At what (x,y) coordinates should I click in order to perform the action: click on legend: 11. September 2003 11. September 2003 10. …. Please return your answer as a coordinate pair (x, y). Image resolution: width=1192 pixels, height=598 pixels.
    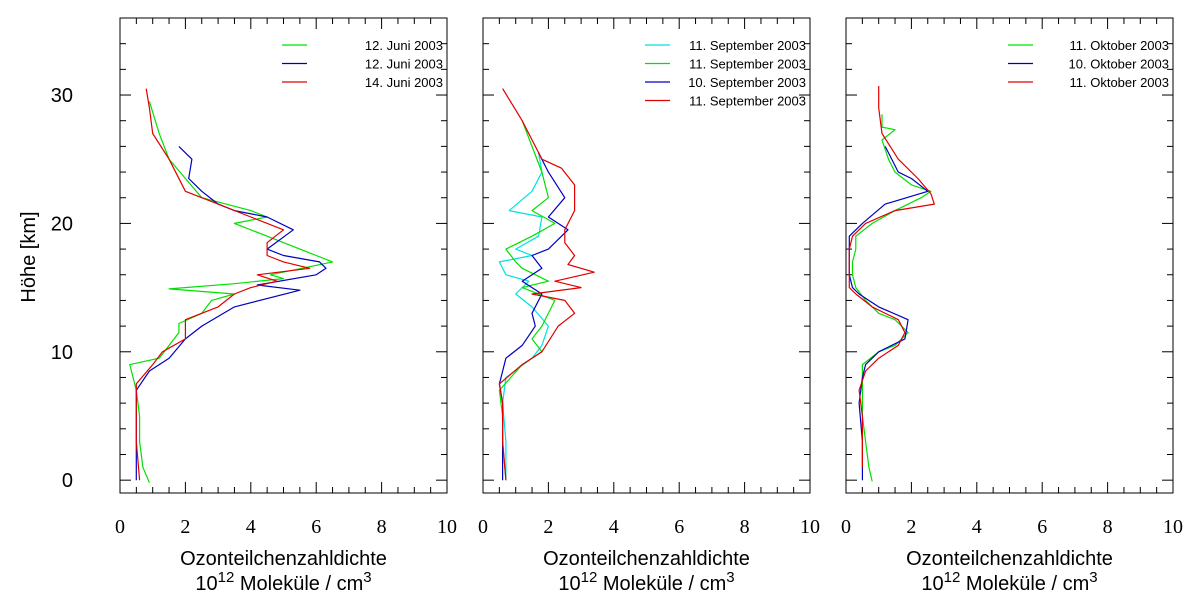
    Looking at the image, I should click on (725, 73).